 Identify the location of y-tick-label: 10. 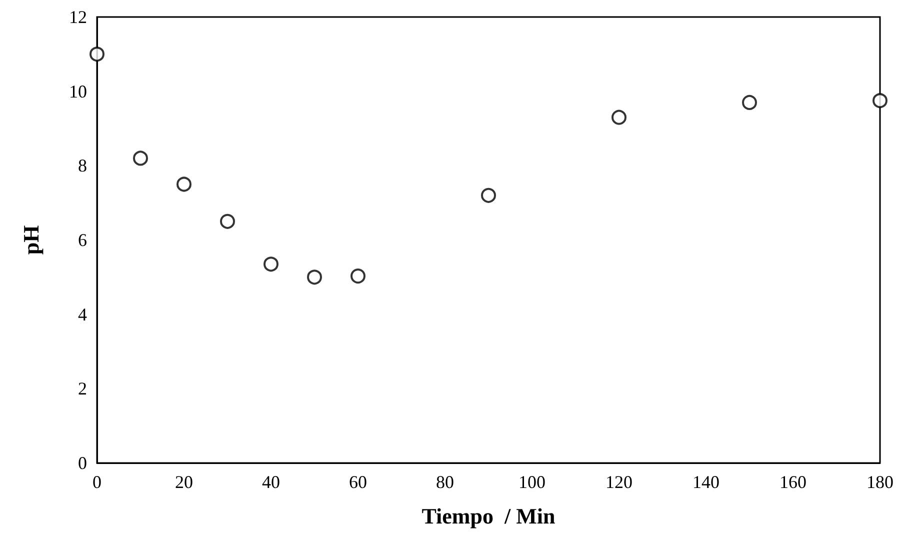
(78, 91).